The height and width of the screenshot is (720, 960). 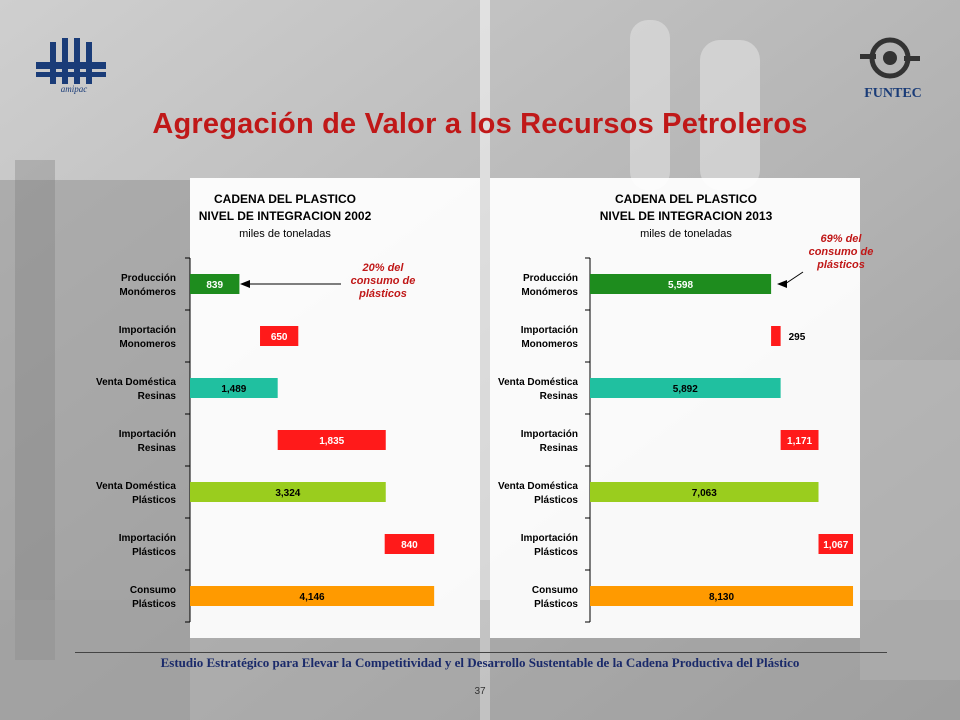 I want to click on page-number: 37, so click(x=480, y=691).